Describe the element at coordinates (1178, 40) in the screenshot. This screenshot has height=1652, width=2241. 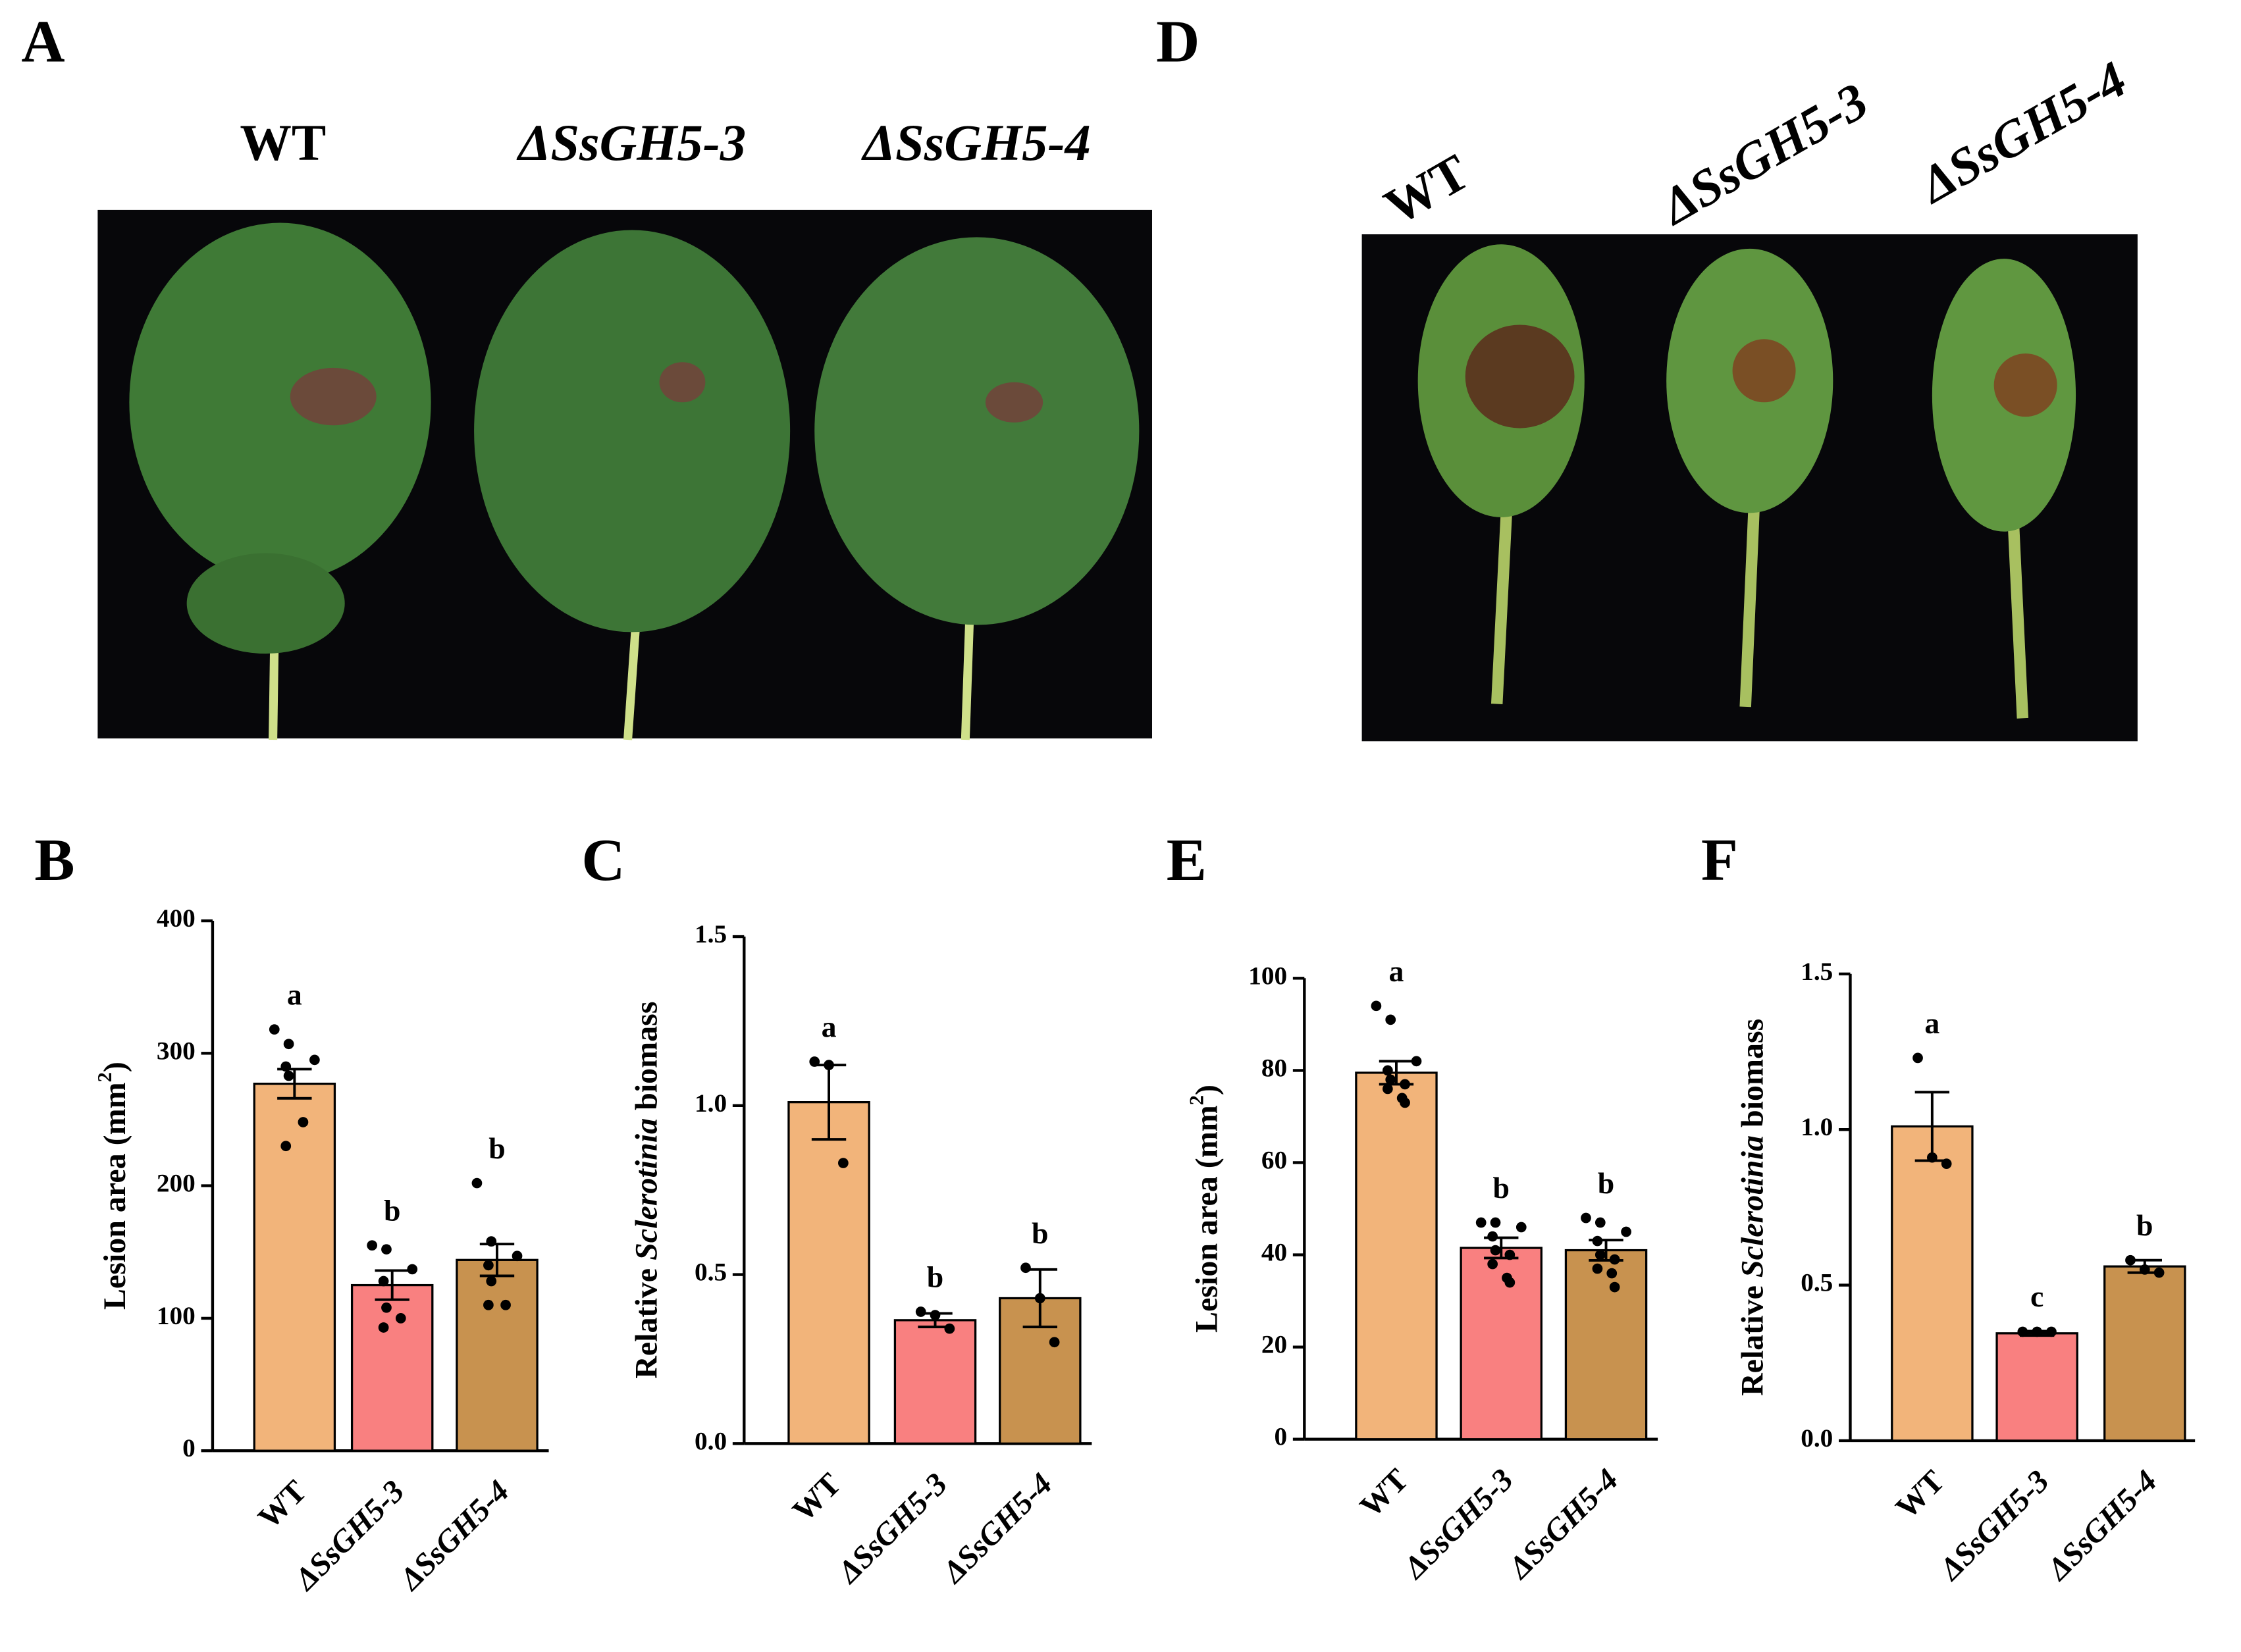
I see `panel-label: D` at that location.